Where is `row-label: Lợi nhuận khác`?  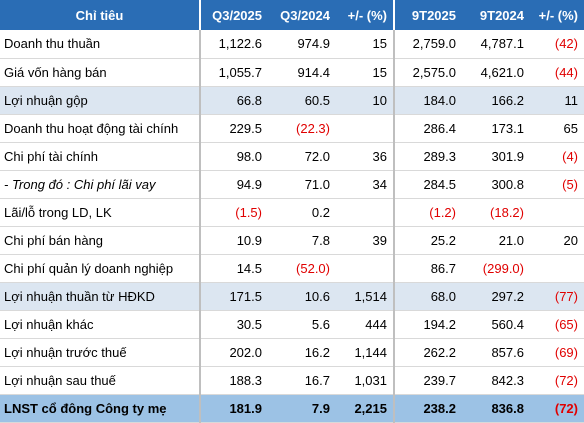 row-label: Lợi nhuận khác is located at coordinates (100, 324).